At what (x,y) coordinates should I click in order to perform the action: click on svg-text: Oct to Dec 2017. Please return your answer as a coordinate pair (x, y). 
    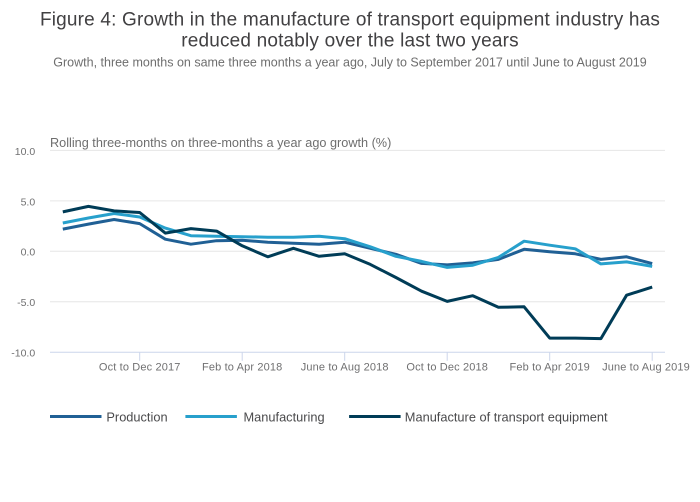
    Looking at the image, I should click on (140, 368).